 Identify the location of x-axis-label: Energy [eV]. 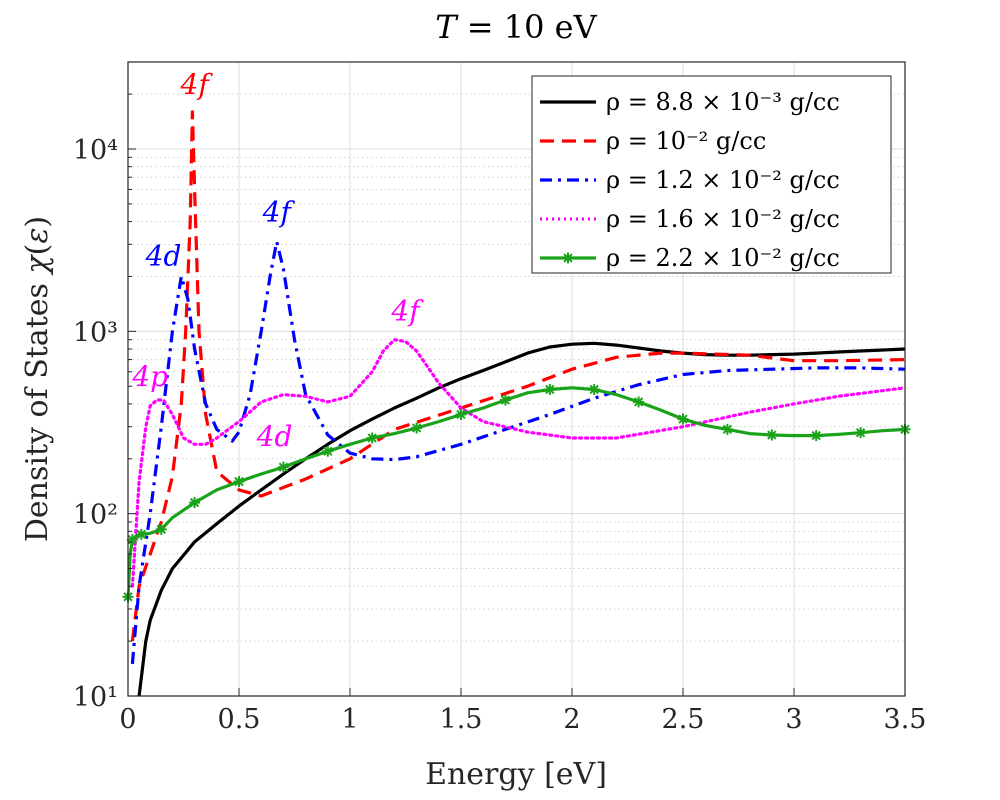
(516, 774).